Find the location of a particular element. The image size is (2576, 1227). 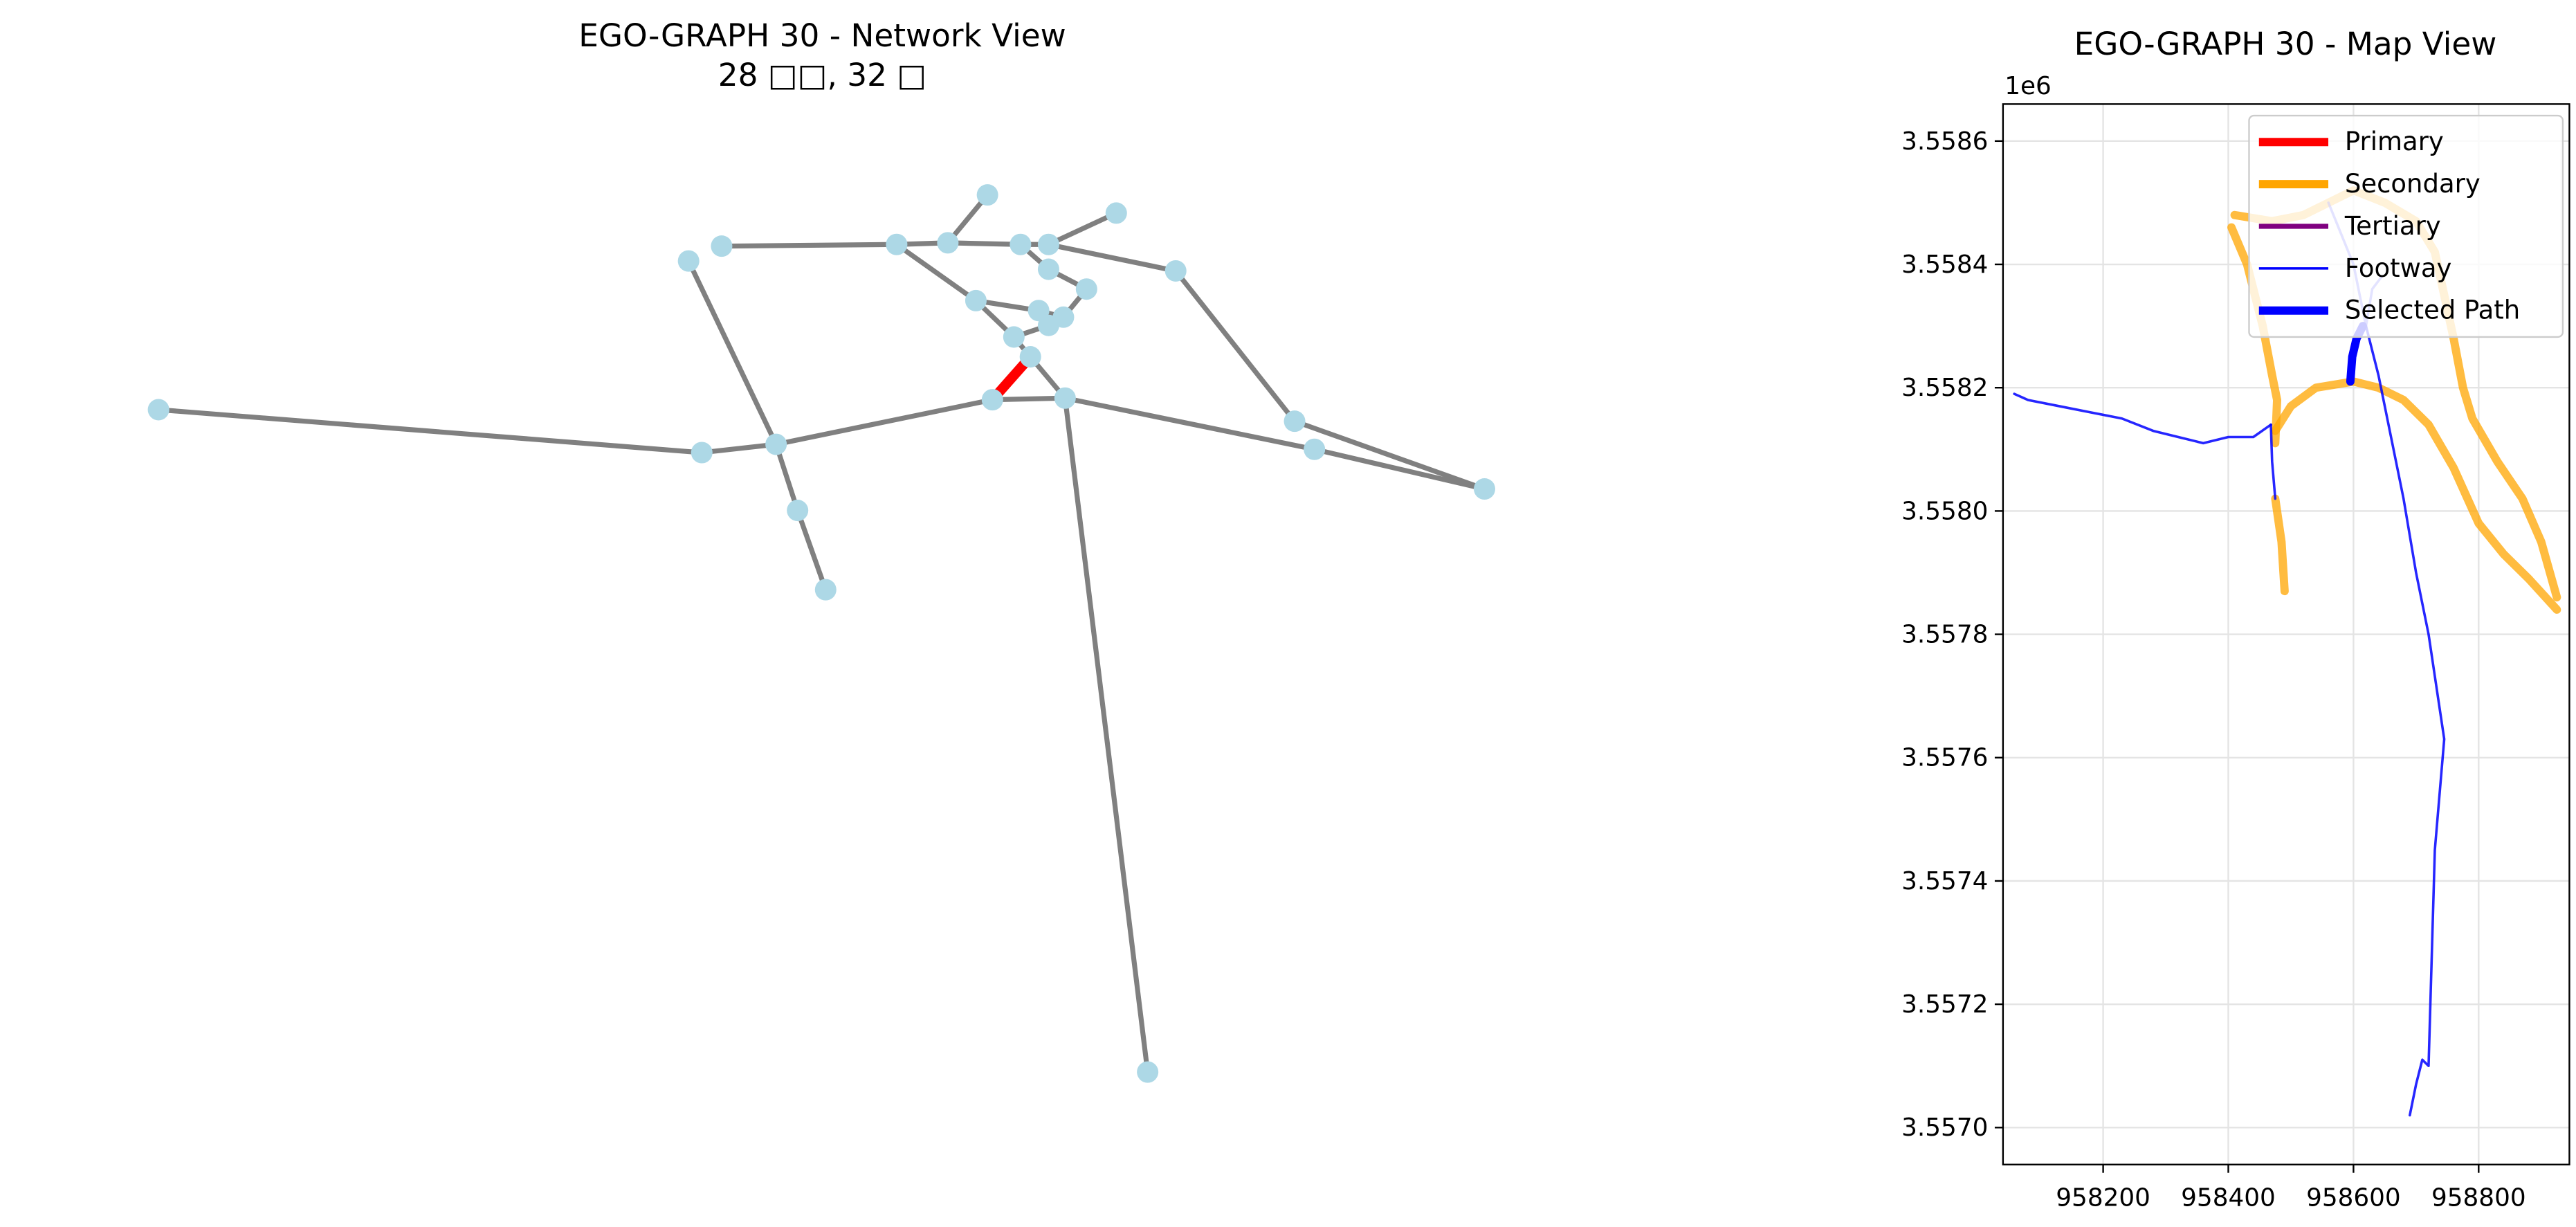

map-title: EGO-GRAPH 30 - Map View is located at coordinates (2285, 44).